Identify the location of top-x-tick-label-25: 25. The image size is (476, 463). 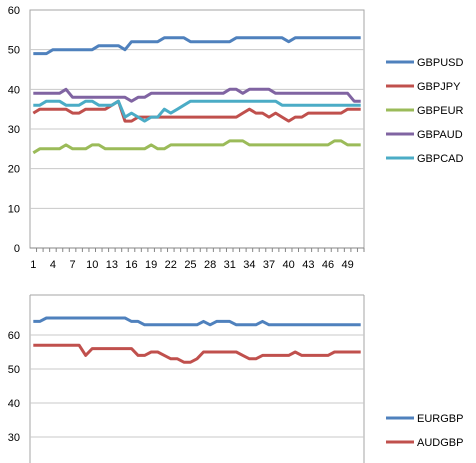
(190, 265).